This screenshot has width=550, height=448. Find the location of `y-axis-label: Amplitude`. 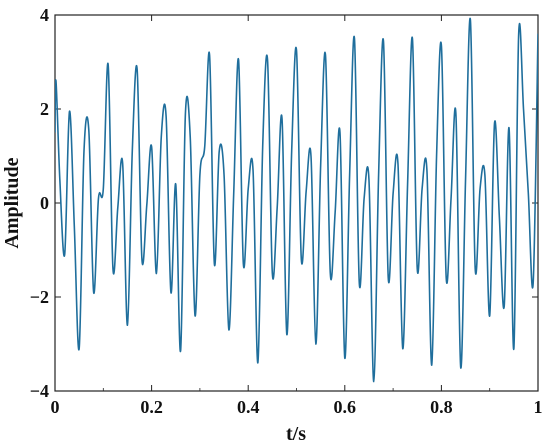

y-axis-label: Amplitude is located at coordinates (12, 202).